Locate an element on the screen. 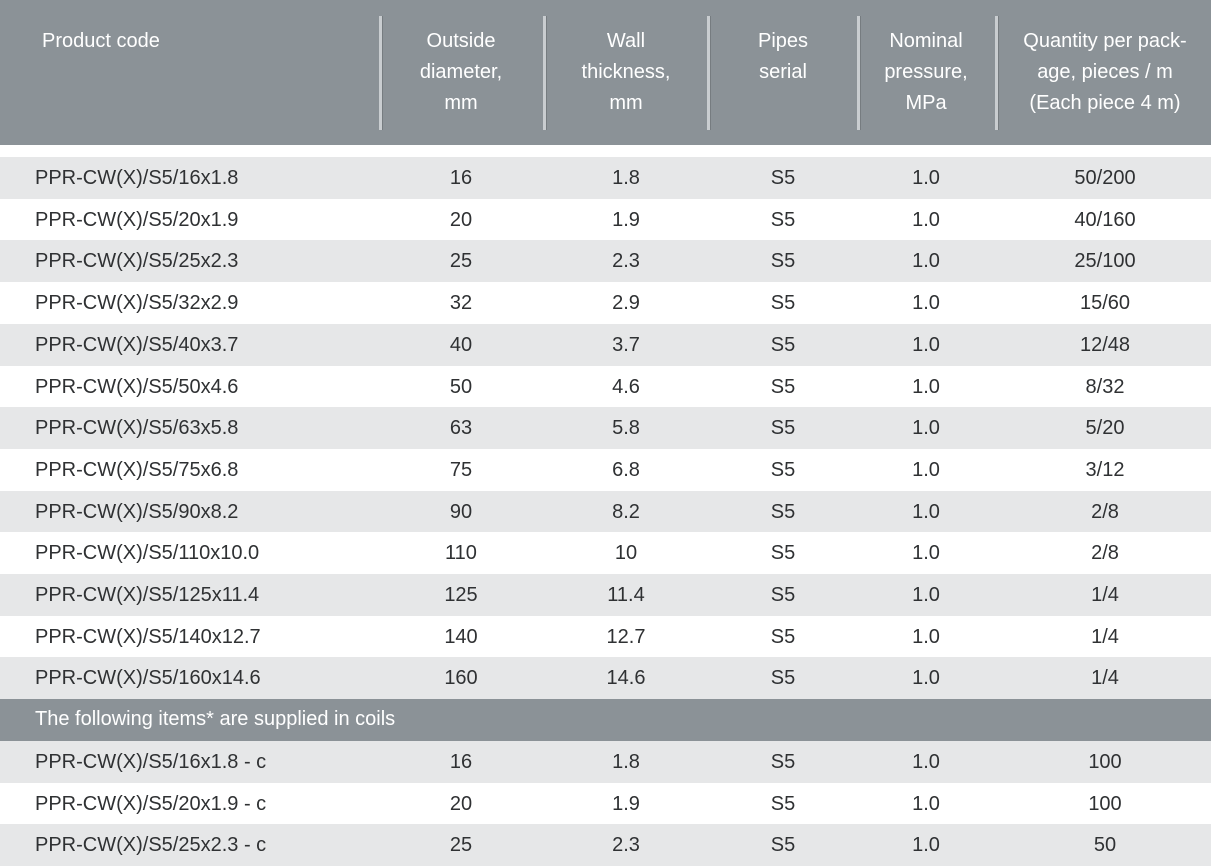 The image size is (1211, 866). header-line: serial is located at coordinates (783, 72).